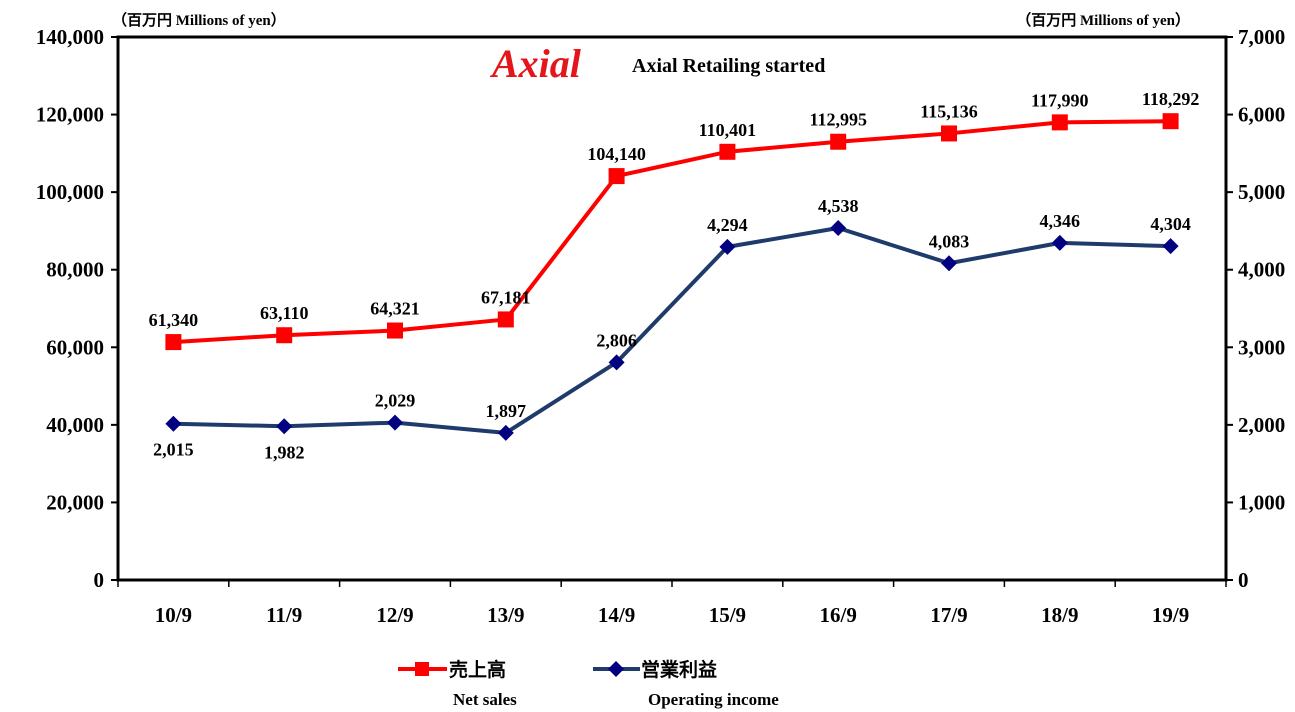 Image resolution: width=1295 pixels, height=712 pixels. I want to click on x-tick-label: 18/9, so click(1059, 615).